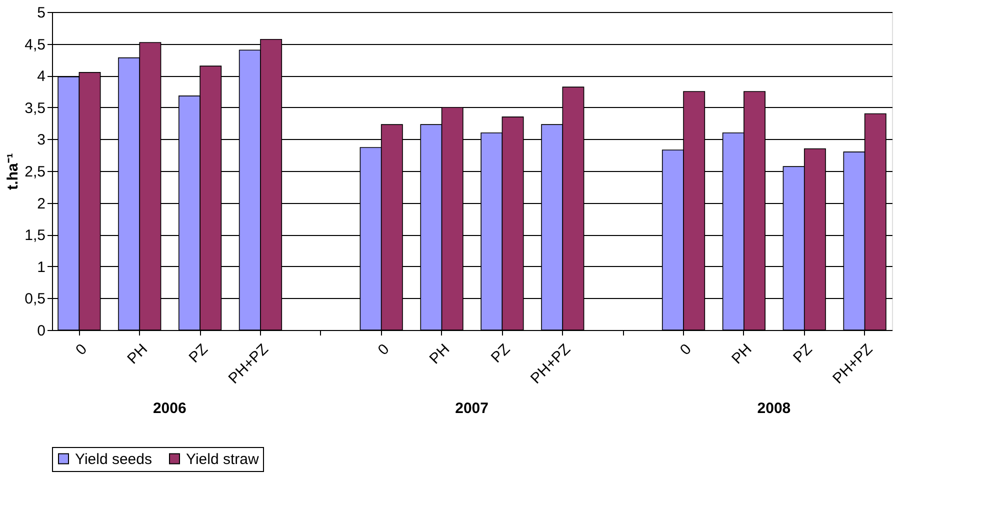 The height and width of the screenshot is (531, 993). What do you see at coordinates (35, 45) in the screenshot?
I see `y-tick-label: 4,5` at bounding box center [35, 45].